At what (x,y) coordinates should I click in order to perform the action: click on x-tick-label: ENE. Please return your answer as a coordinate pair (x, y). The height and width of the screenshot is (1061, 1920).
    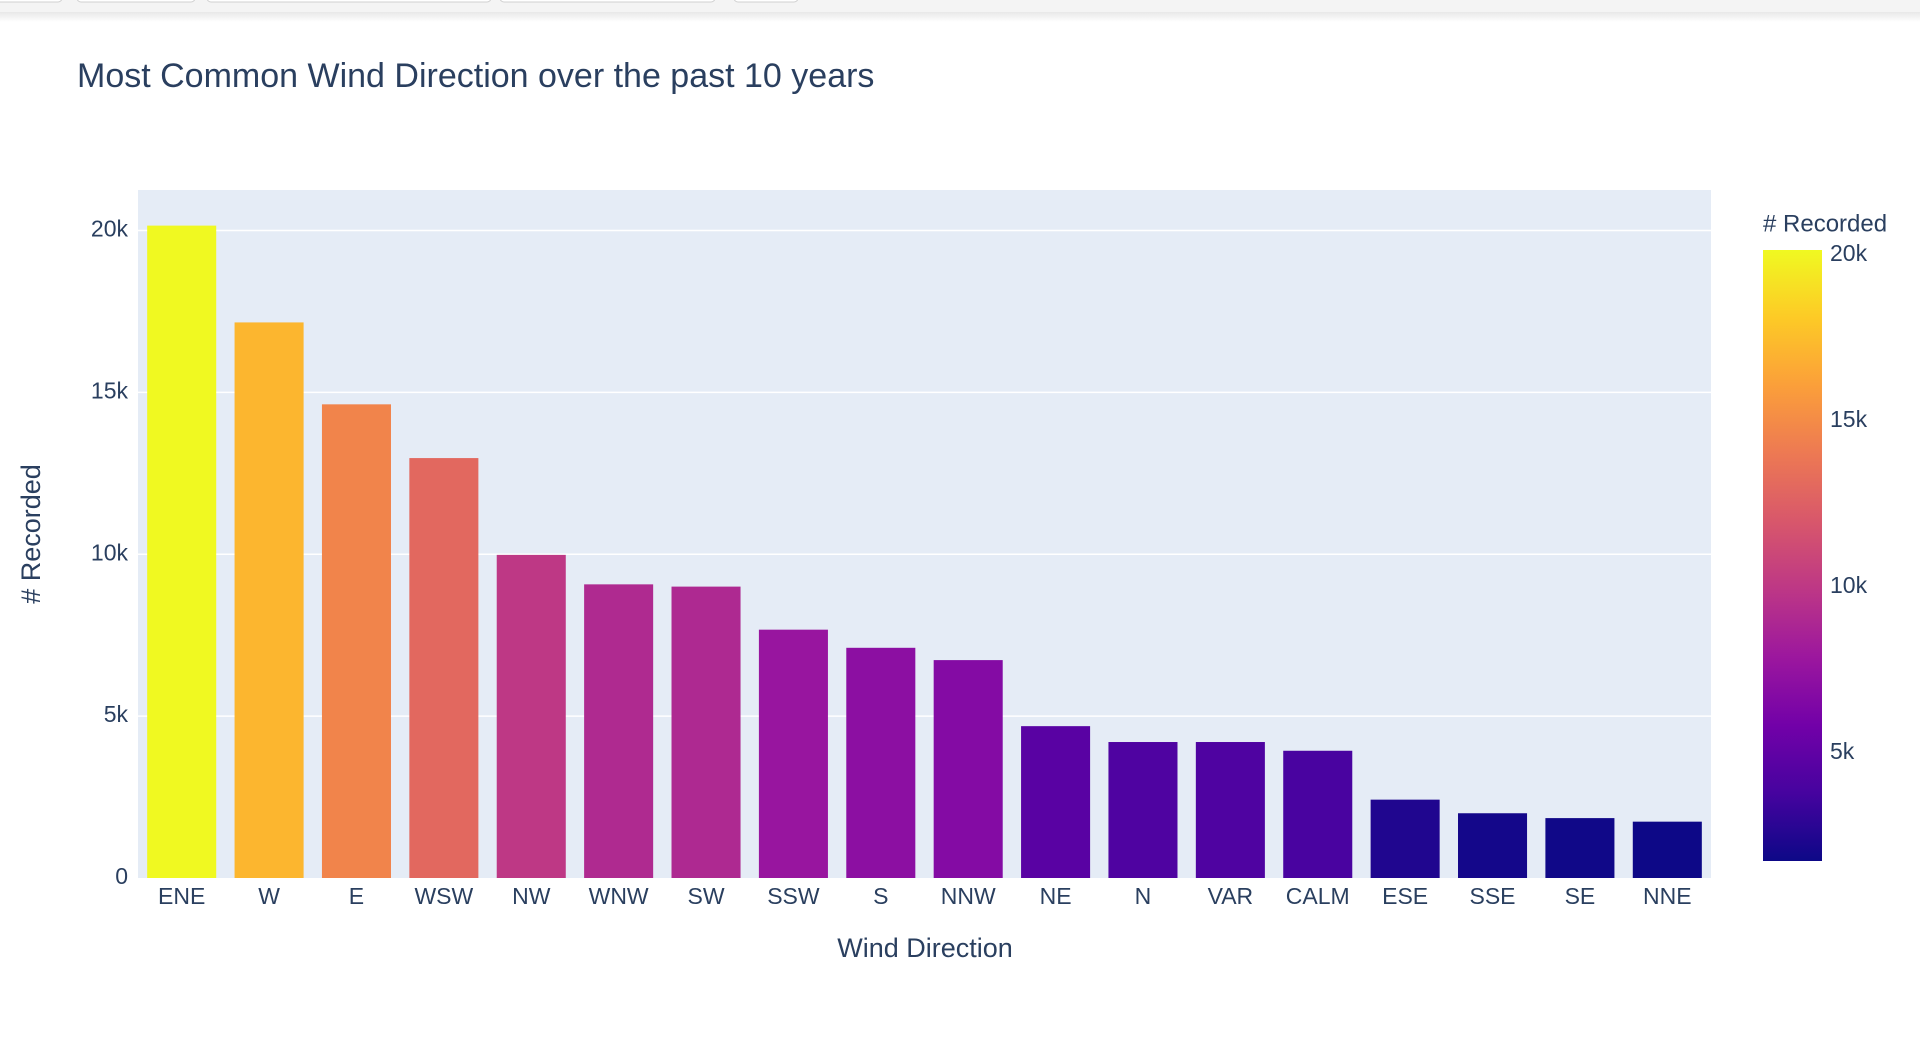
    Looking at the image, I should click on (181, 896).